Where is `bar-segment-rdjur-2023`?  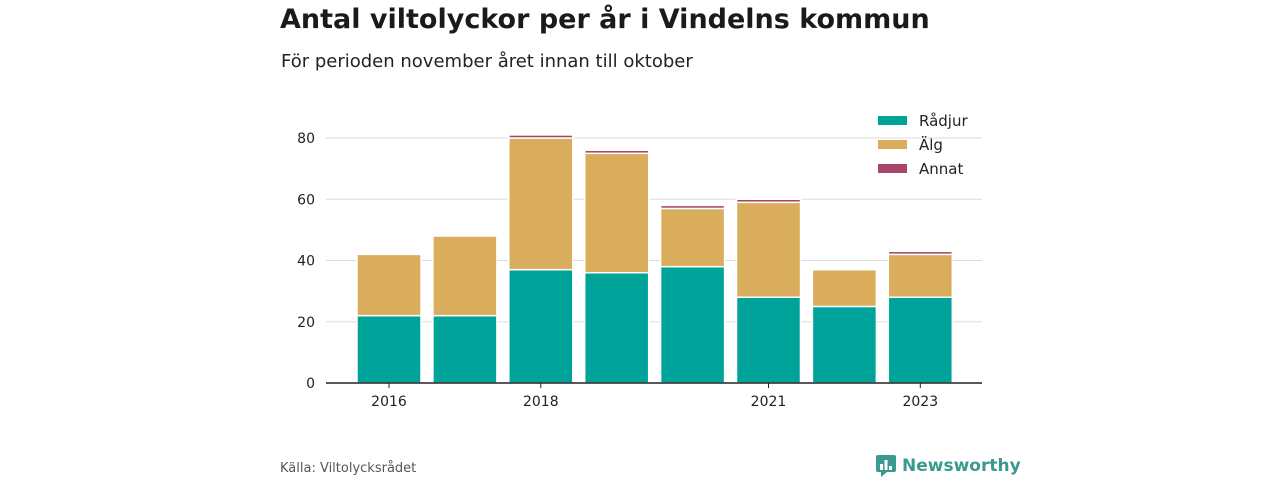 bar-segment-rdjur-2023 is located at coordinates (920, 340).